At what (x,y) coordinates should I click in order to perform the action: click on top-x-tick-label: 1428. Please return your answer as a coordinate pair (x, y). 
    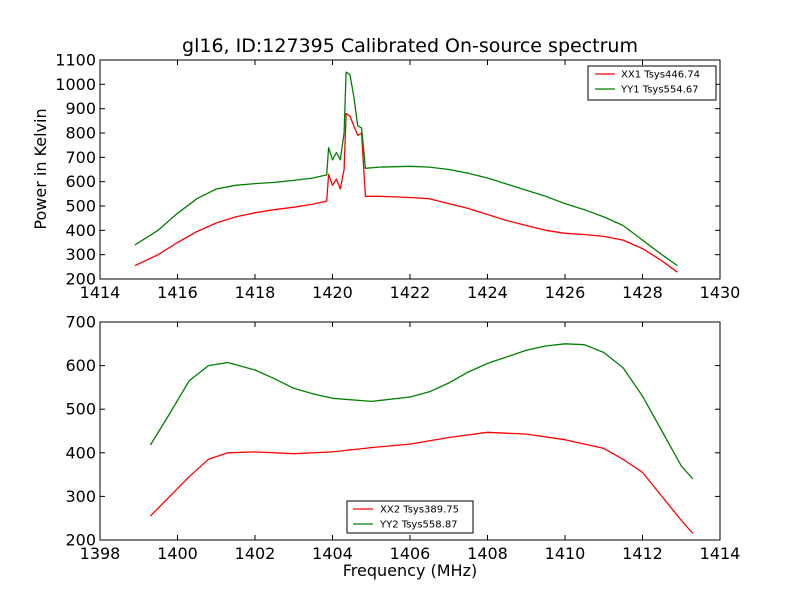
    Looking at the image, I should click on (642, 292).